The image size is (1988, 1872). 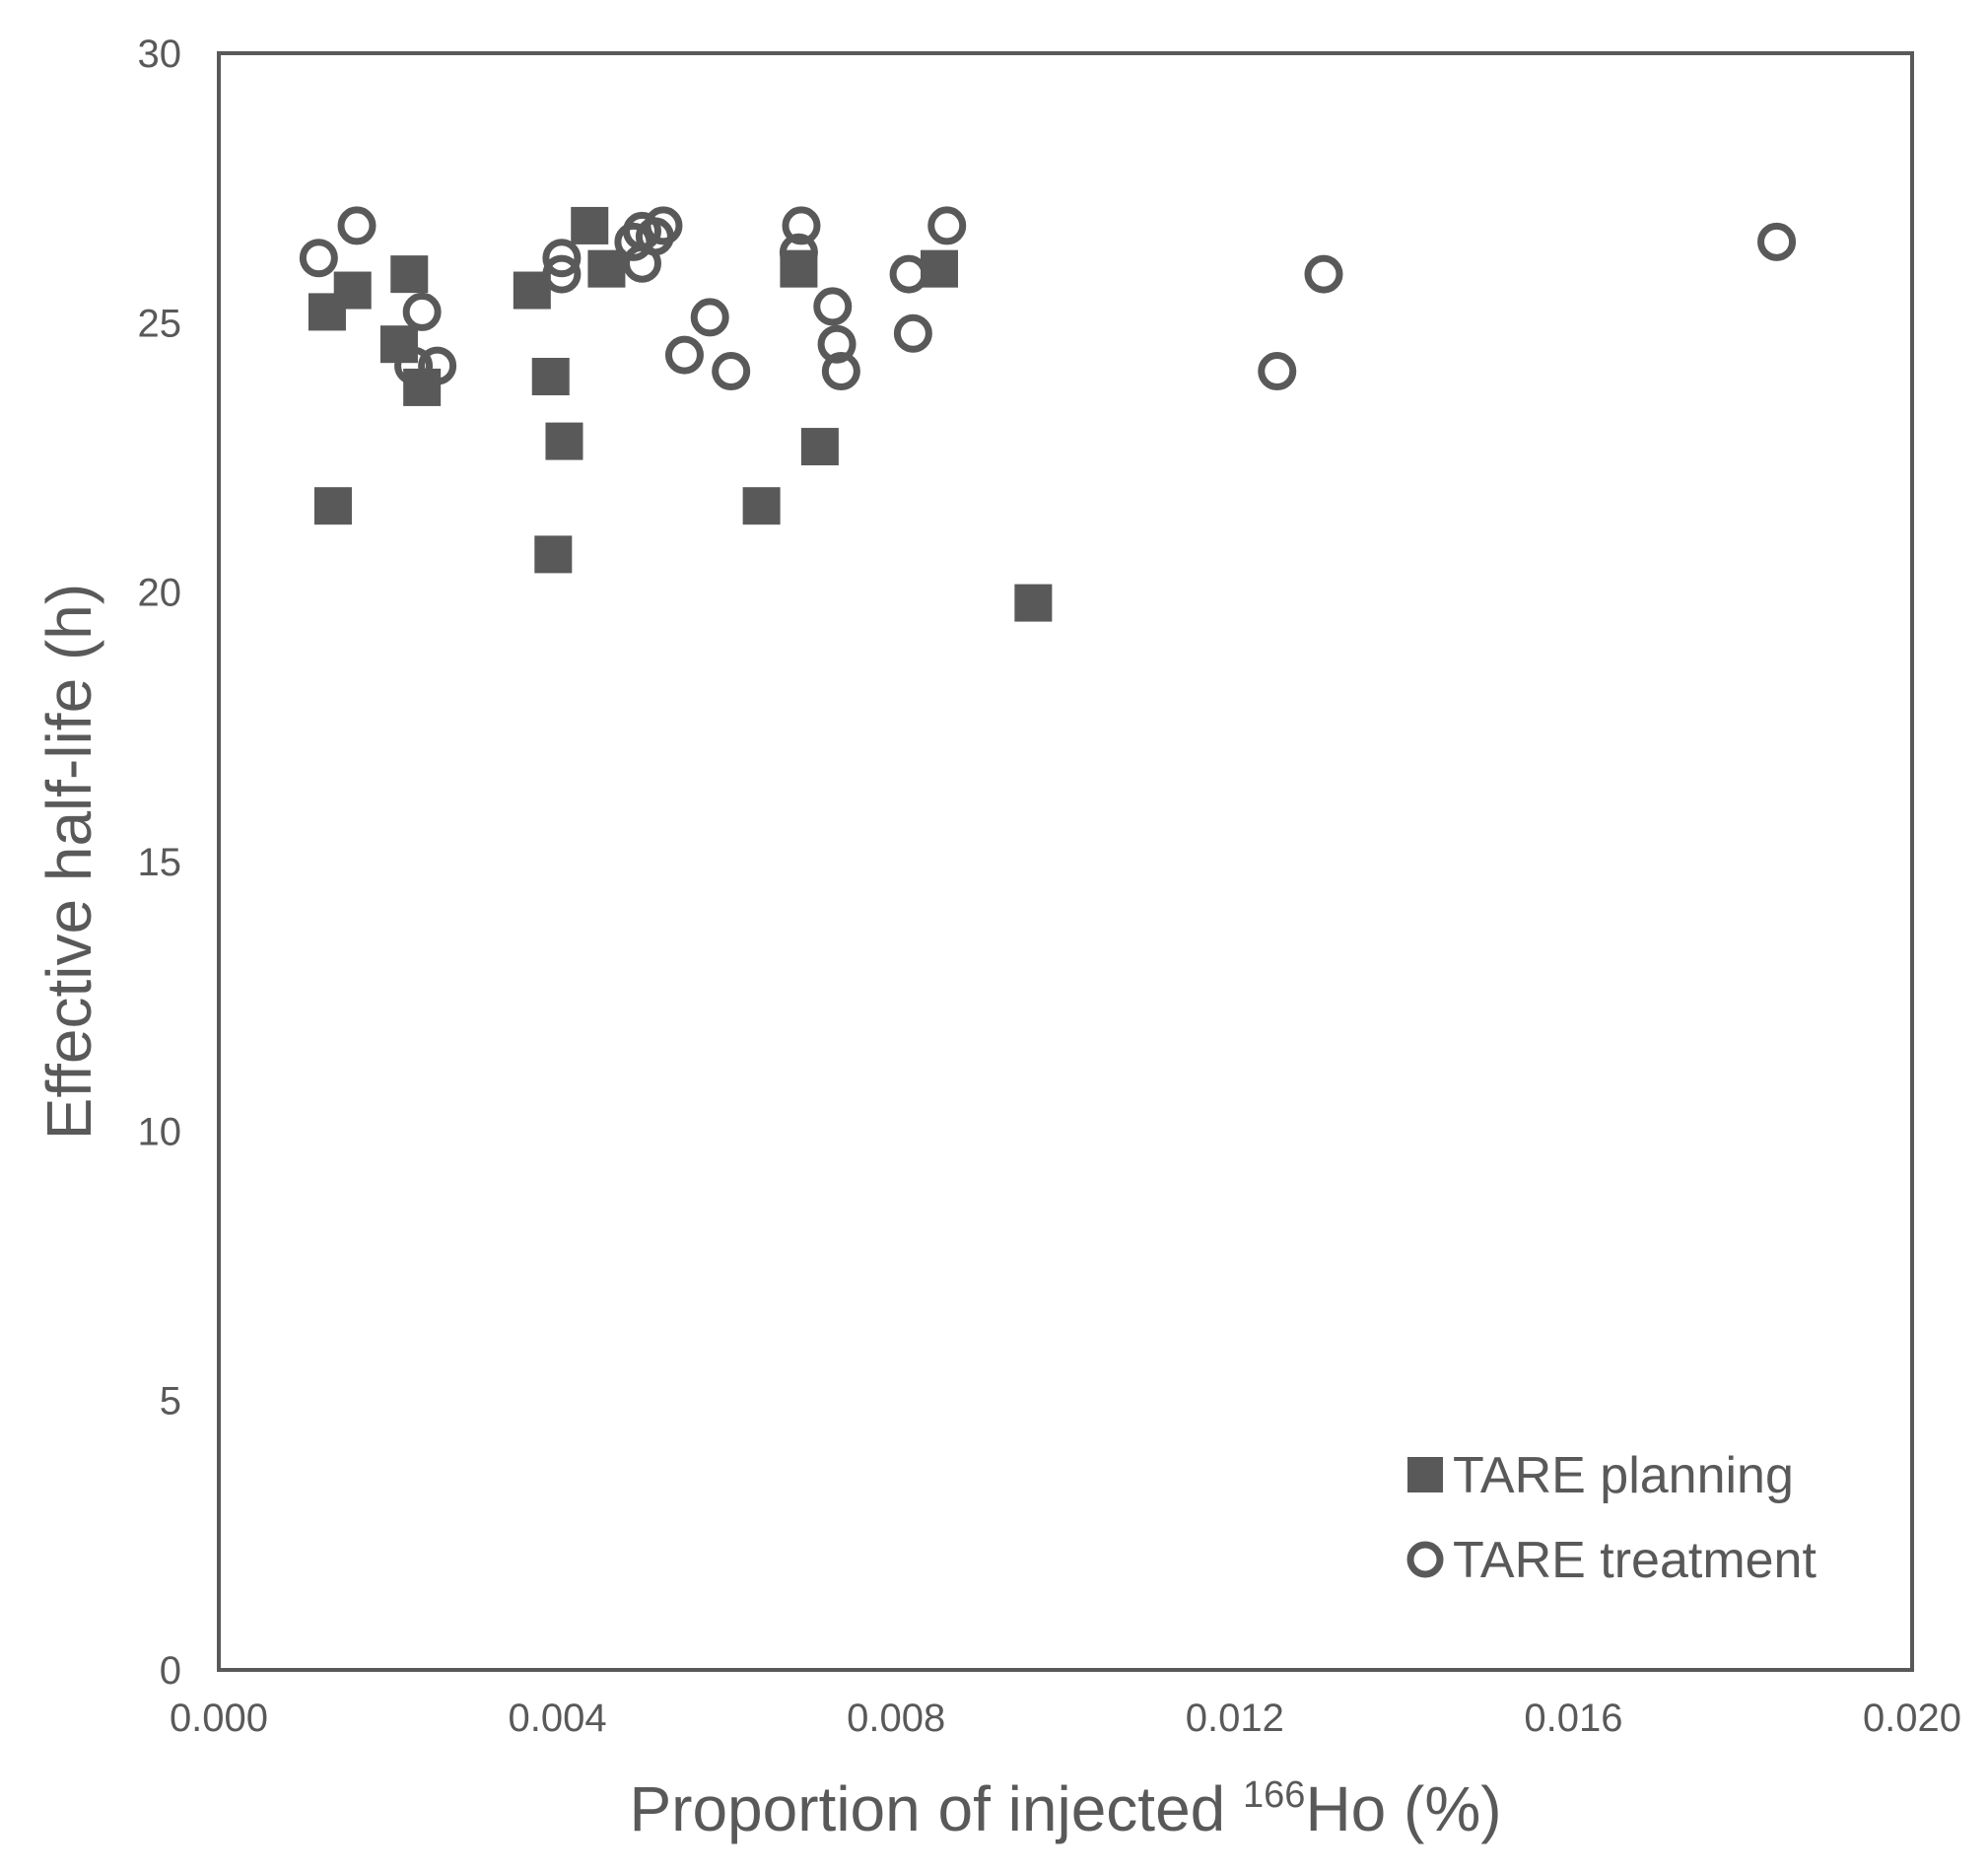 I want to click on y-tick-label: 5, so click(x=170, y=1401).